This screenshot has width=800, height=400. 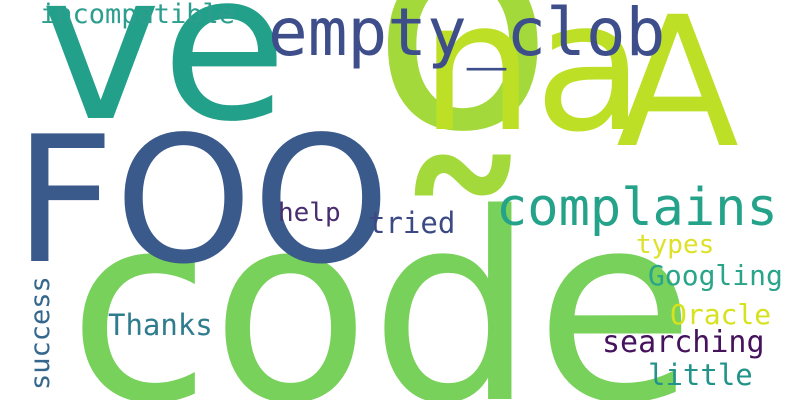 I want to click on word-thanks: Thanks, so click(x=160, y=325).